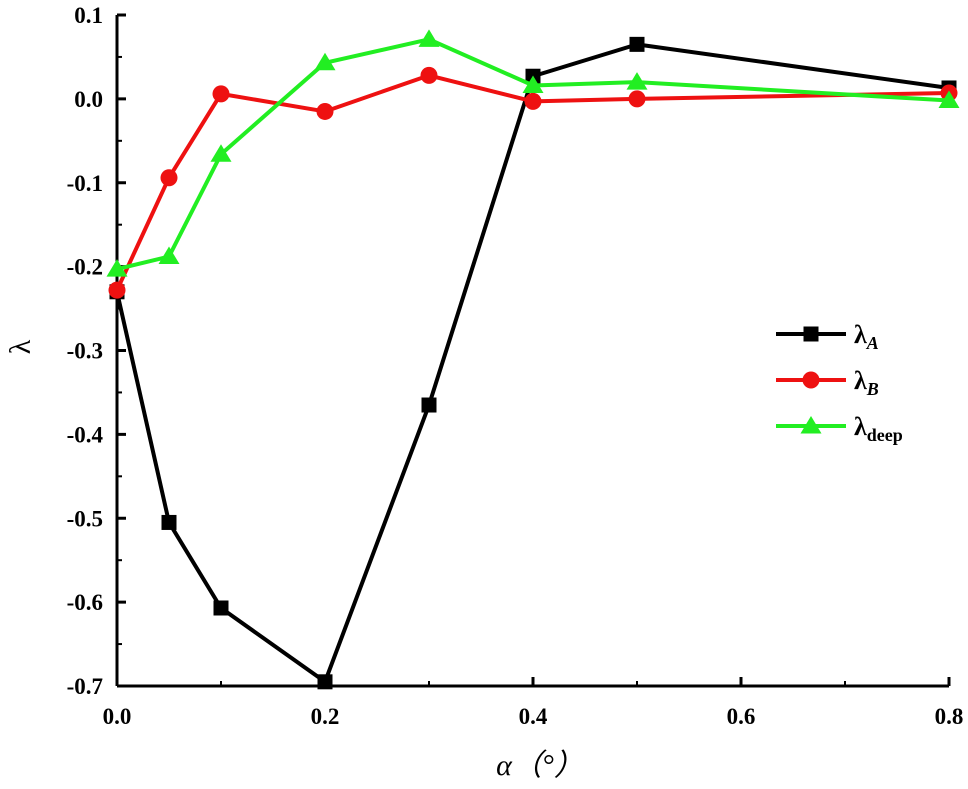  What do you see at coordinates (88, 15) in the screenshot?
I see `y-tick-label: 0.1` at bounding box center [88, 15].